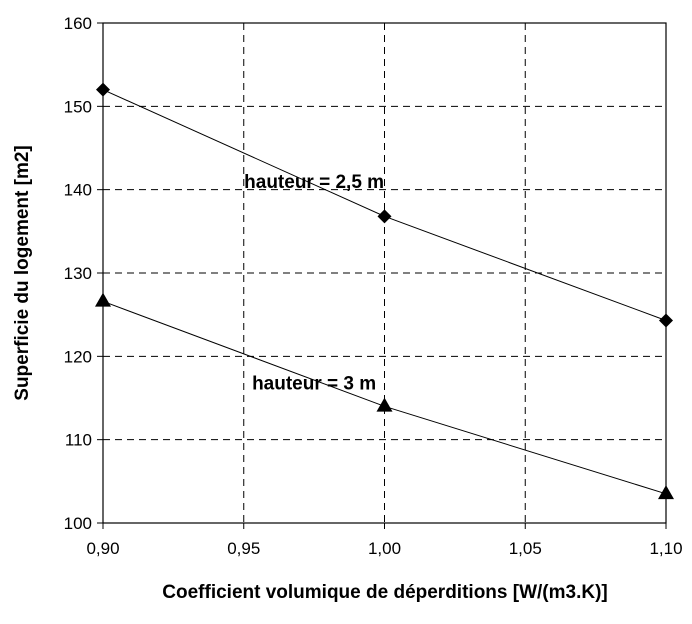 The width and height of the screenshot is (692, 624). What do you see at coordinates (384, 216) in the screenshot?
I see `diamond-marker` at bounding box center [384, 216].